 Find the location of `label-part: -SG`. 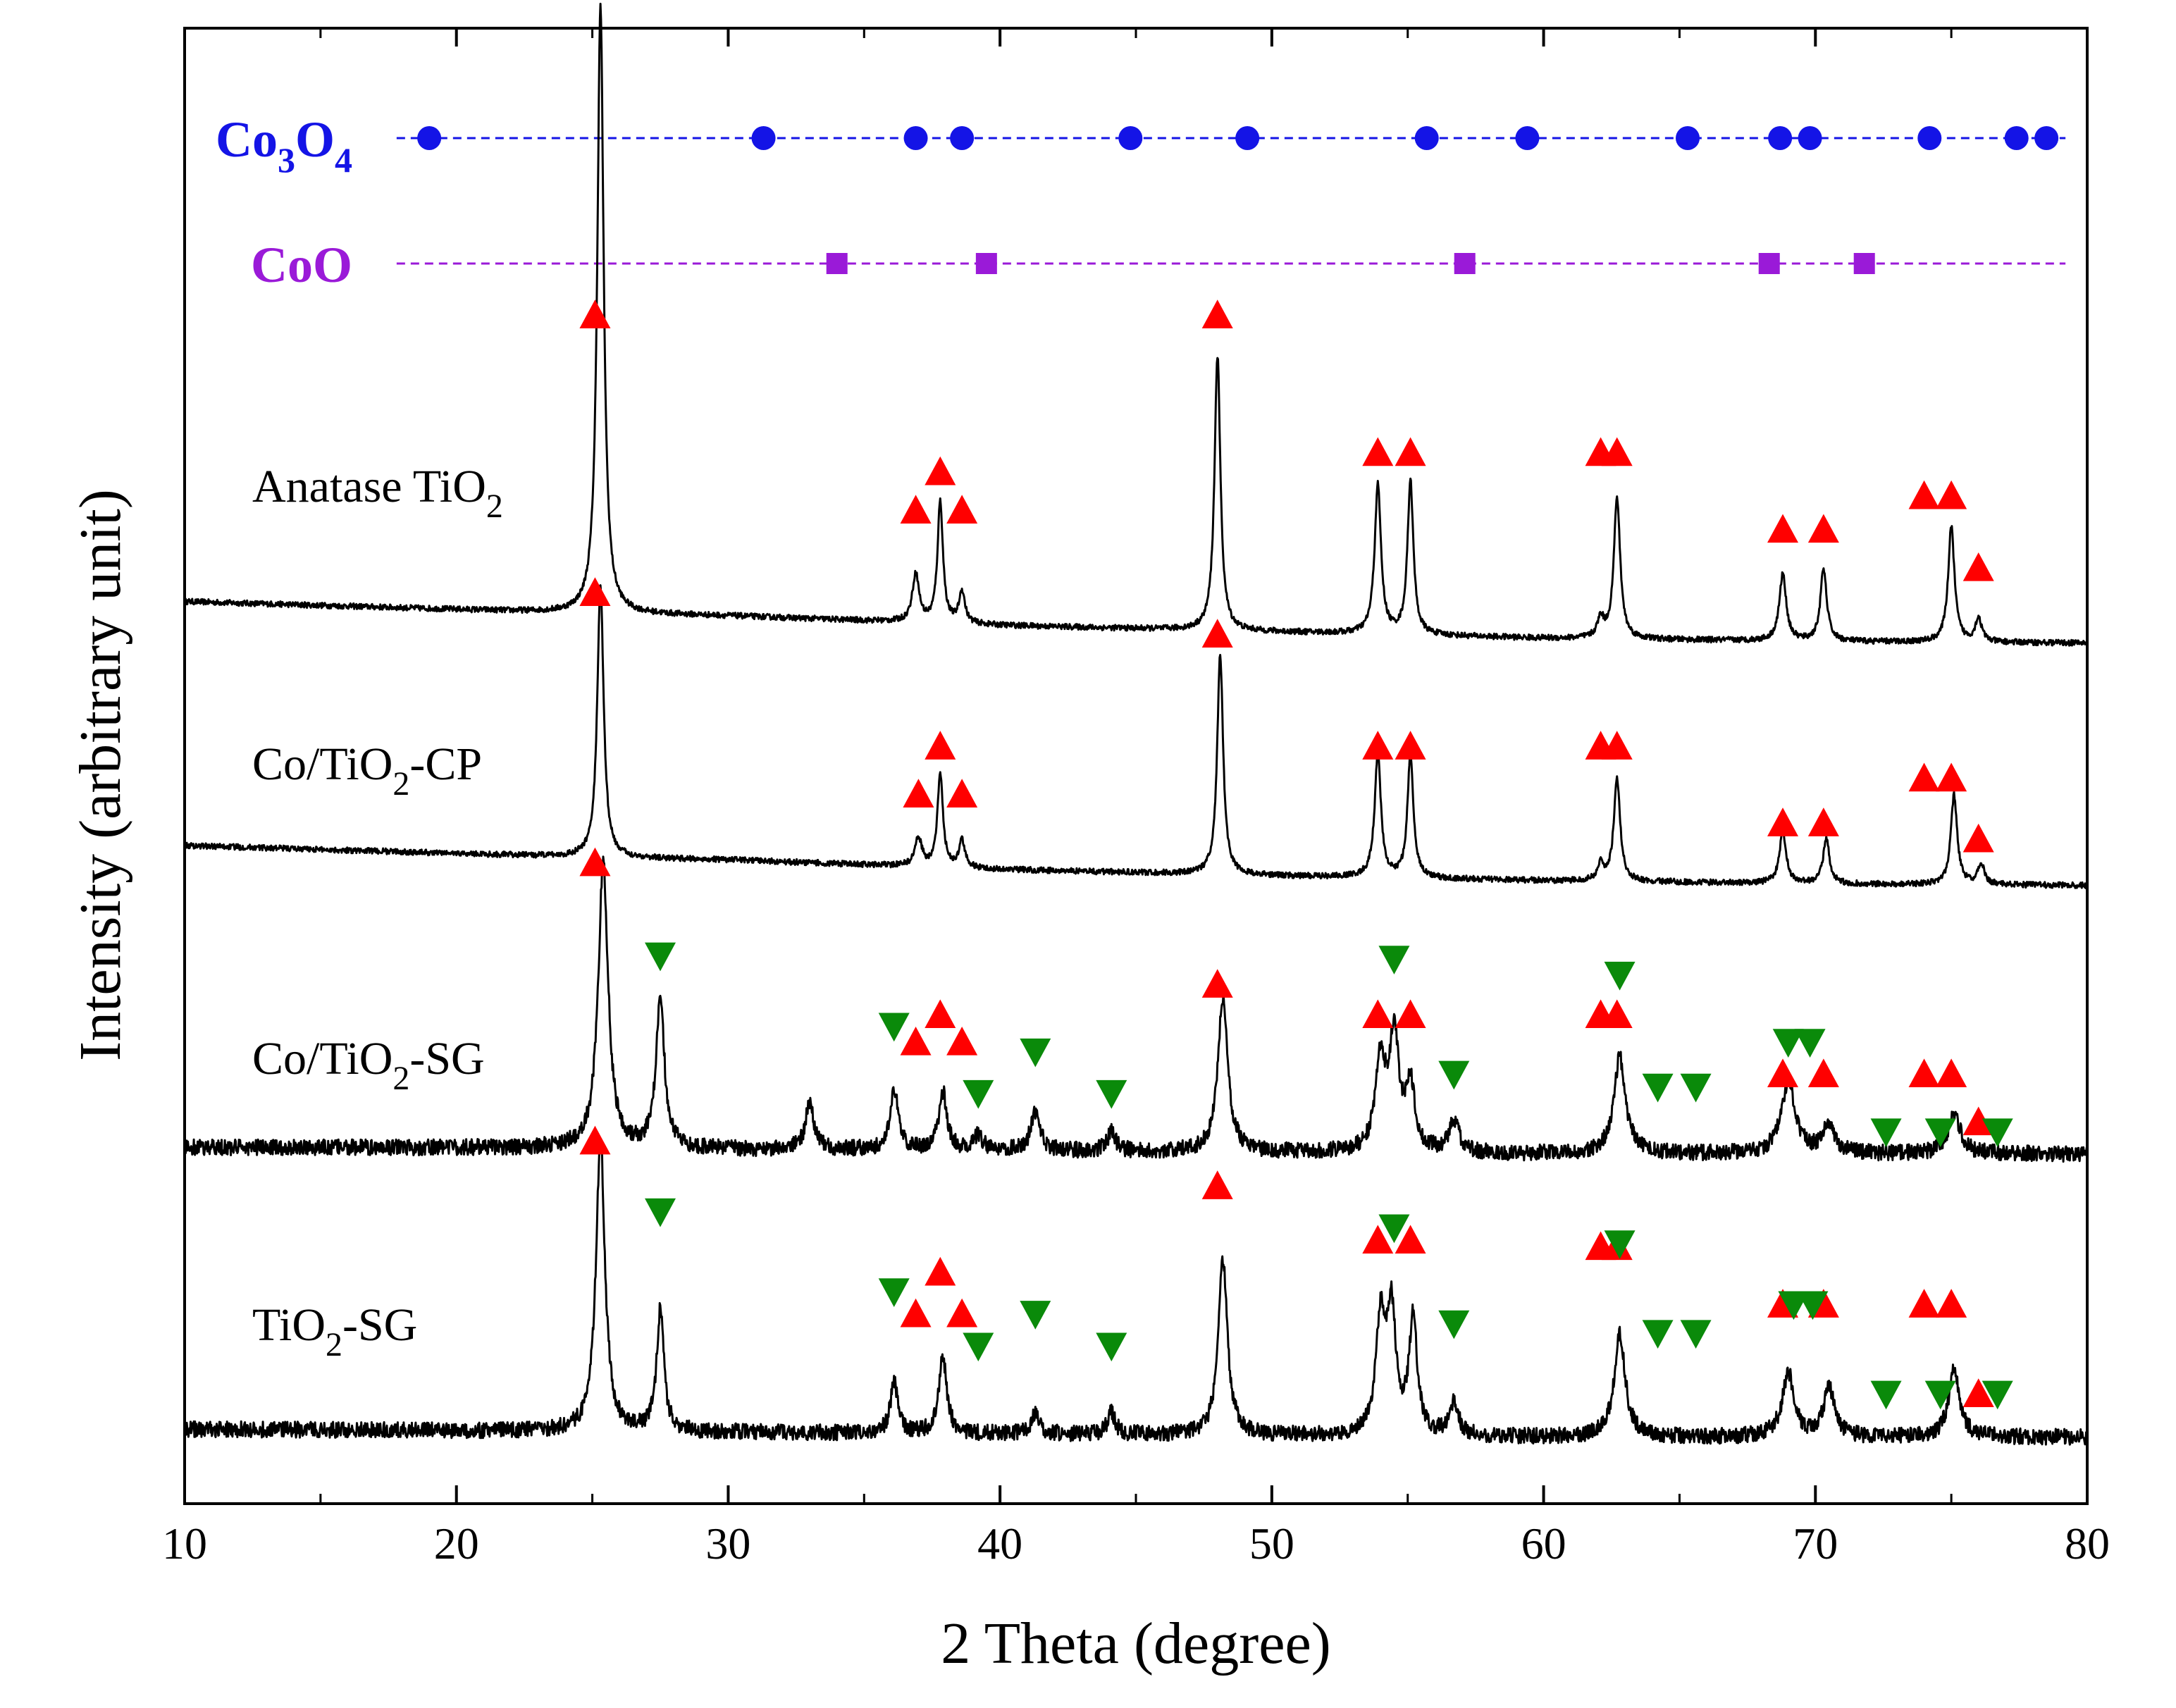

label-part: -SG is located at coordinates (446, 1058).